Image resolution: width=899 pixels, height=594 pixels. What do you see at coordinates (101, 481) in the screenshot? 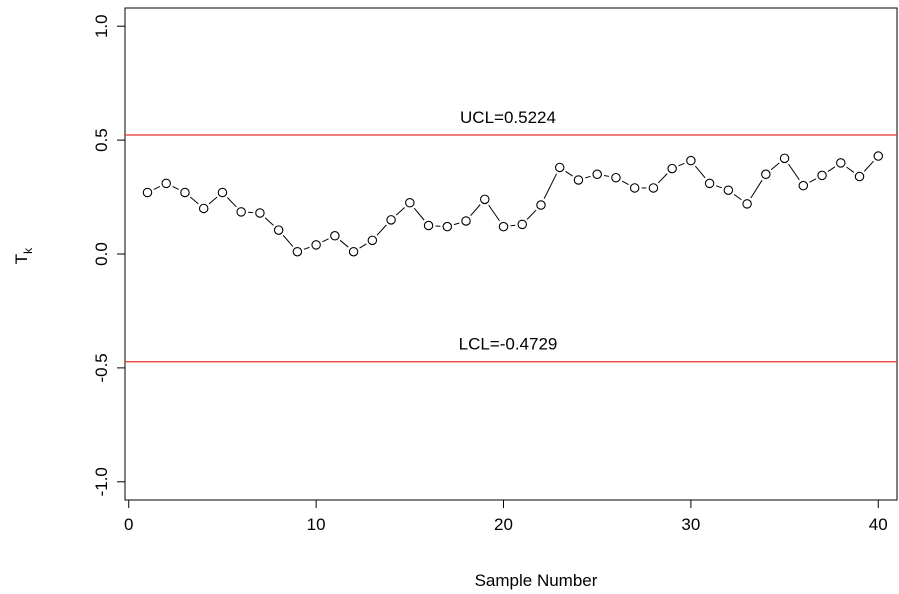
I see `y-tick-label: -1.0` at bounding box center [101, 481].